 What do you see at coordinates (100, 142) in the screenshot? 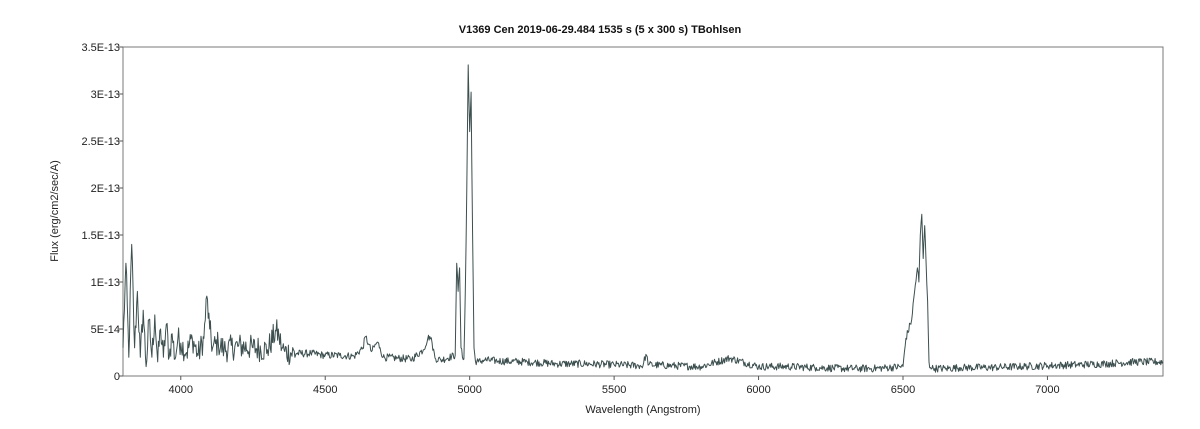
I see `y-tick-label: 2.5E-13` at bounding box center [100, 142].